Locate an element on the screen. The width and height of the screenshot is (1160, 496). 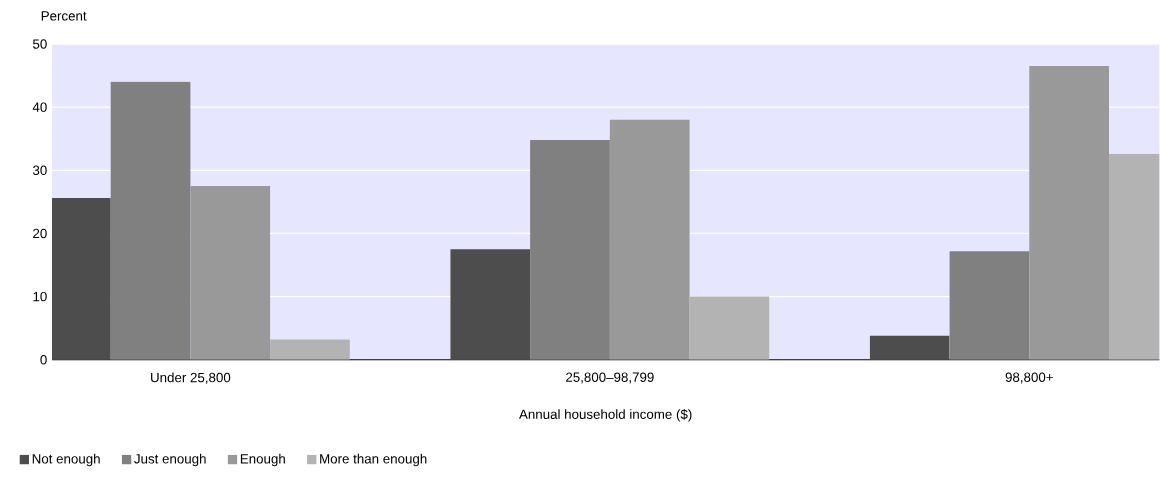
y-tick-label: 10 is located at coordinates (40, 297).